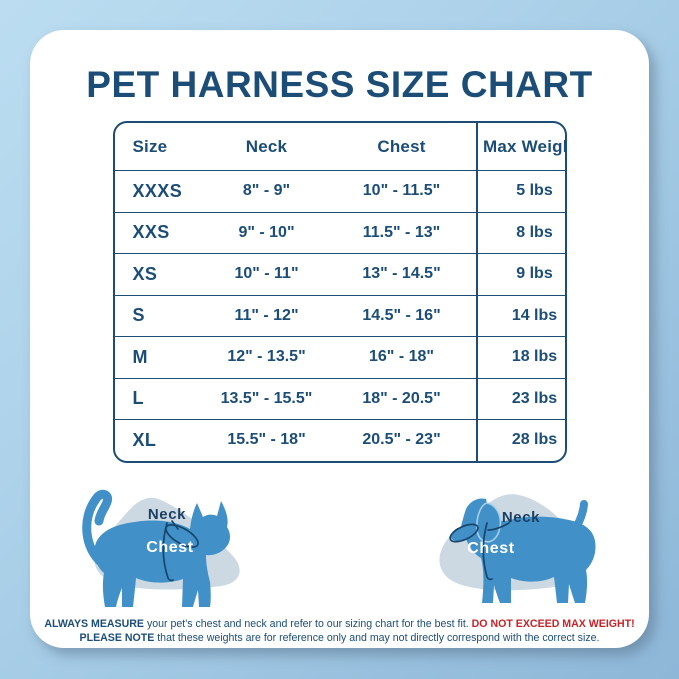 The height and width of the screenshot is (679, 679). What do you see at coordinates (520, 274) in the screenshot?
I see `max-weight-cell: 9 lbs` at bounding box center [520, 274].